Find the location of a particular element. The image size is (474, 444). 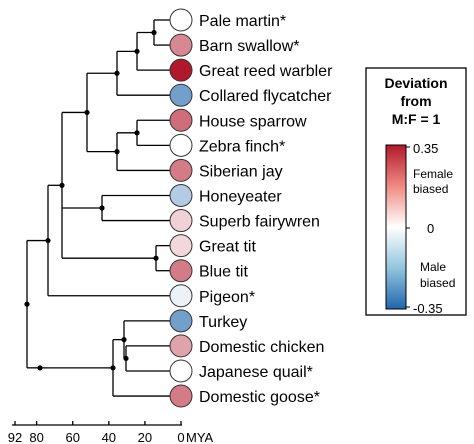

legend-male-line-2: biased is located at coordinates (437, 283).